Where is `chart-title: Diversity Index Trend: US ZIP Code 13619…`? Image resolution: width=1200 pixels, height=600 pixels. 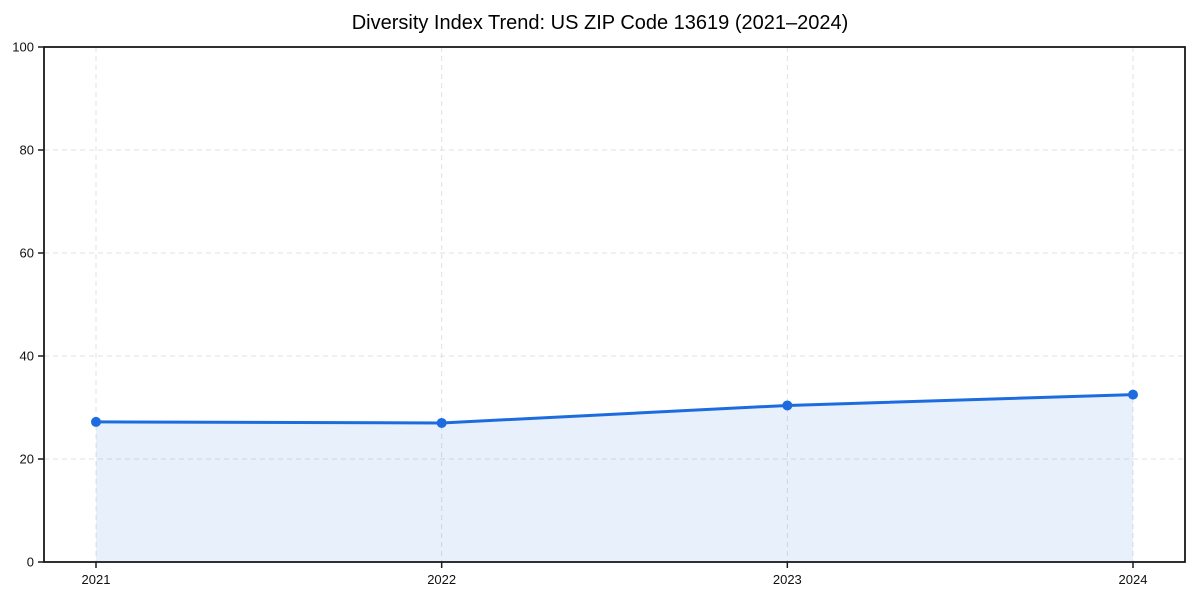
chart-title: Diversity Index Trend: US ZIP Code 13619… is located at coordinates (600, 23).